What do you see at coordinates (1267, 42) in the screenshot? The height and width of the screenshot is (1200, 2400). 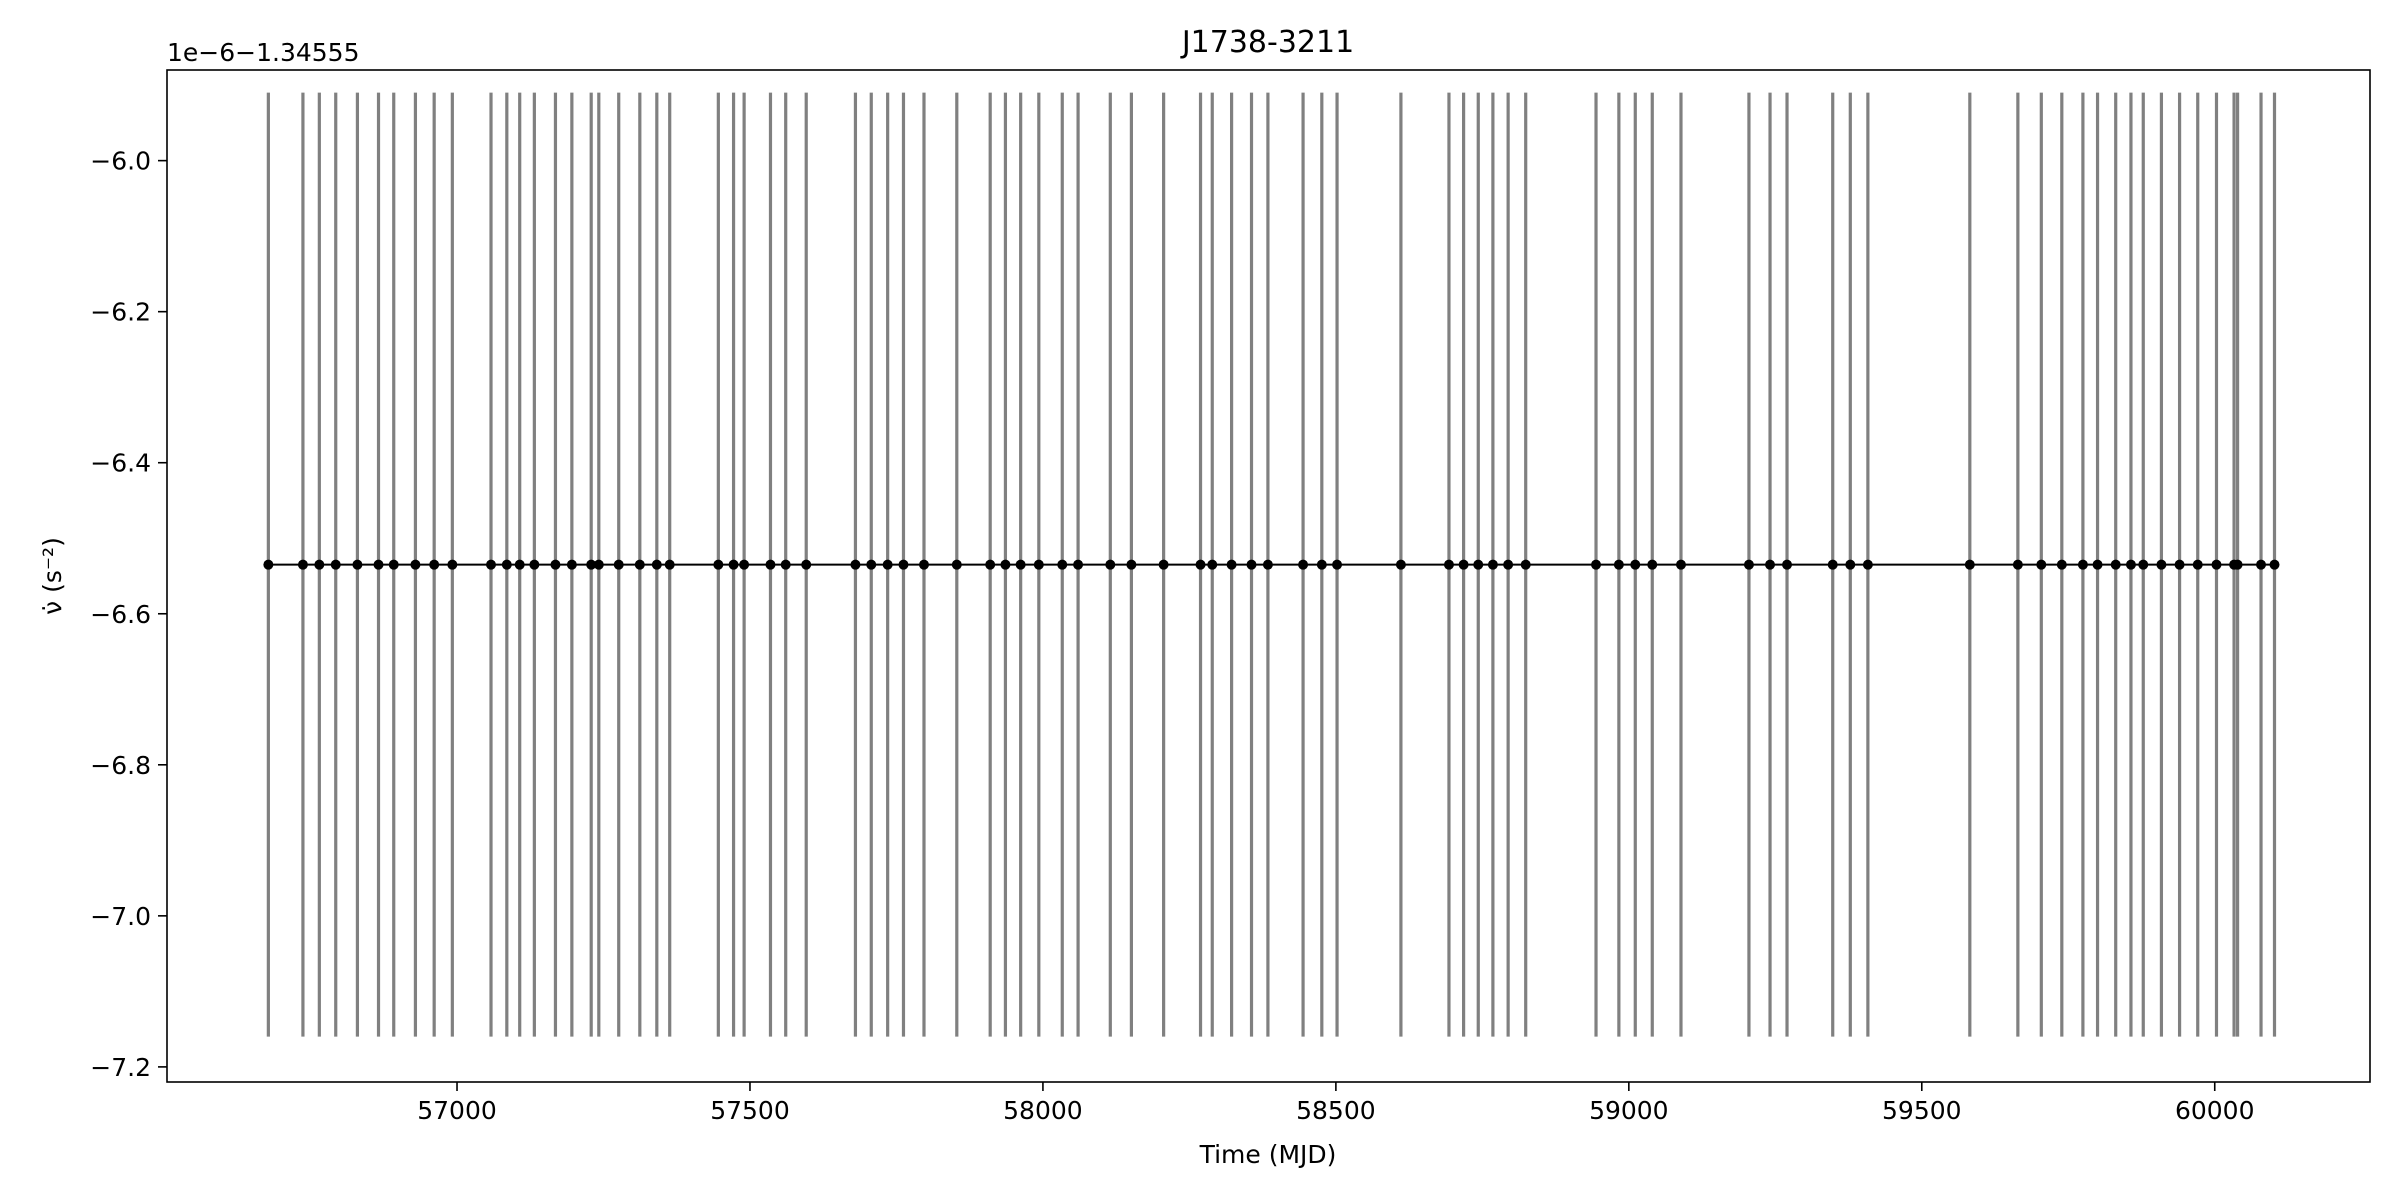 I see `chart-title: J1738-3211` at bounding box center [1267, 42].